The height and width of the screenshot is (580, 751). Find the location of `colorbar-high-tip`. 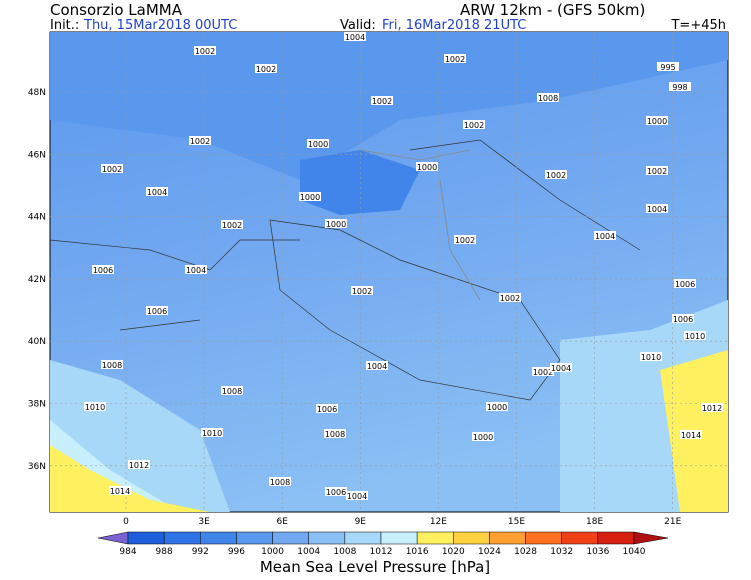

colorbar-high-tip is located at coordinates (651, 538).